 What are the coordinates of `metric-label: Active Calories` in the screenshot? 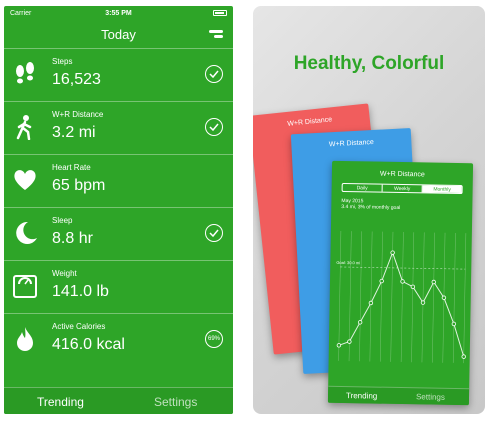 It's located at (79, 326).